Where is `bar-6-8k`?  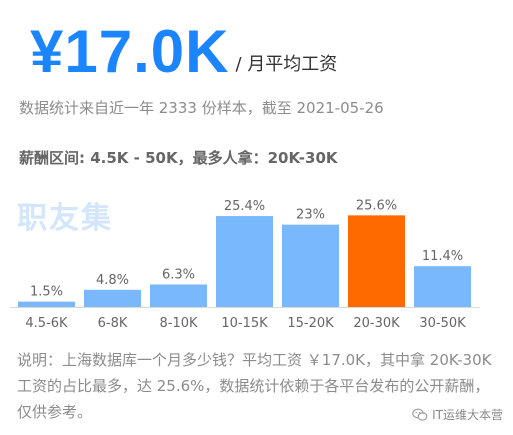
bar-6-8k is located at coordinates (112, 298).